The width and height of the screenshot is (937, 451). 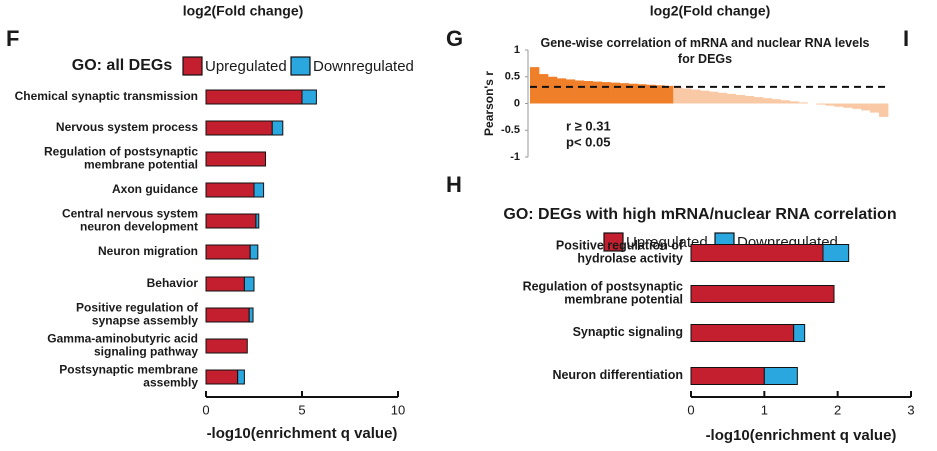 I want to click on category-label-line: Synaptic signaling, so click(x=628, y=332).